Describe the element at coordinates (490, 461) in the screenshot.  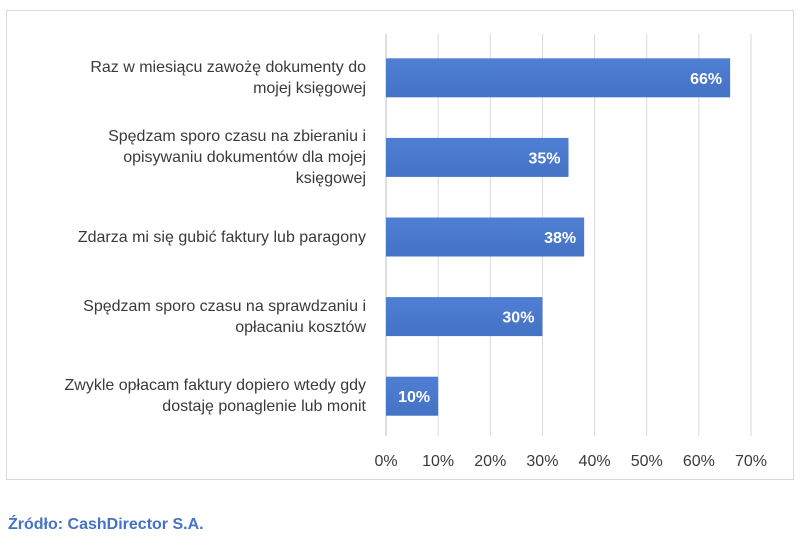
I see `x-tick-label: 20%` at that location.